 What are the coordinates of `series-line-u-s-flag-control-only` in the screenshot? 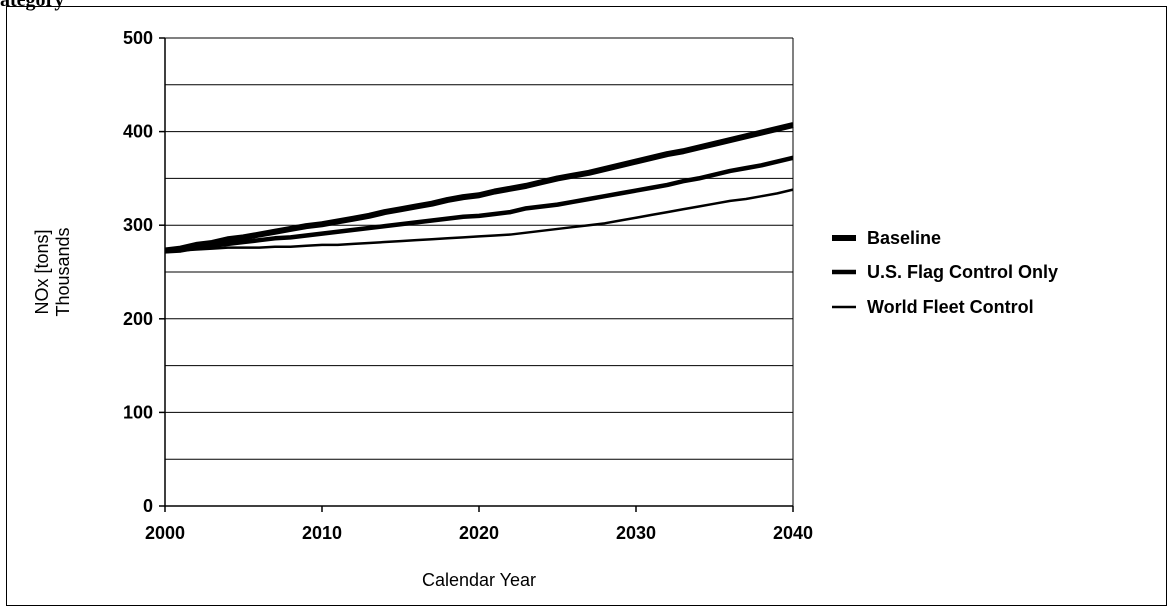 It's located at (479, 204).